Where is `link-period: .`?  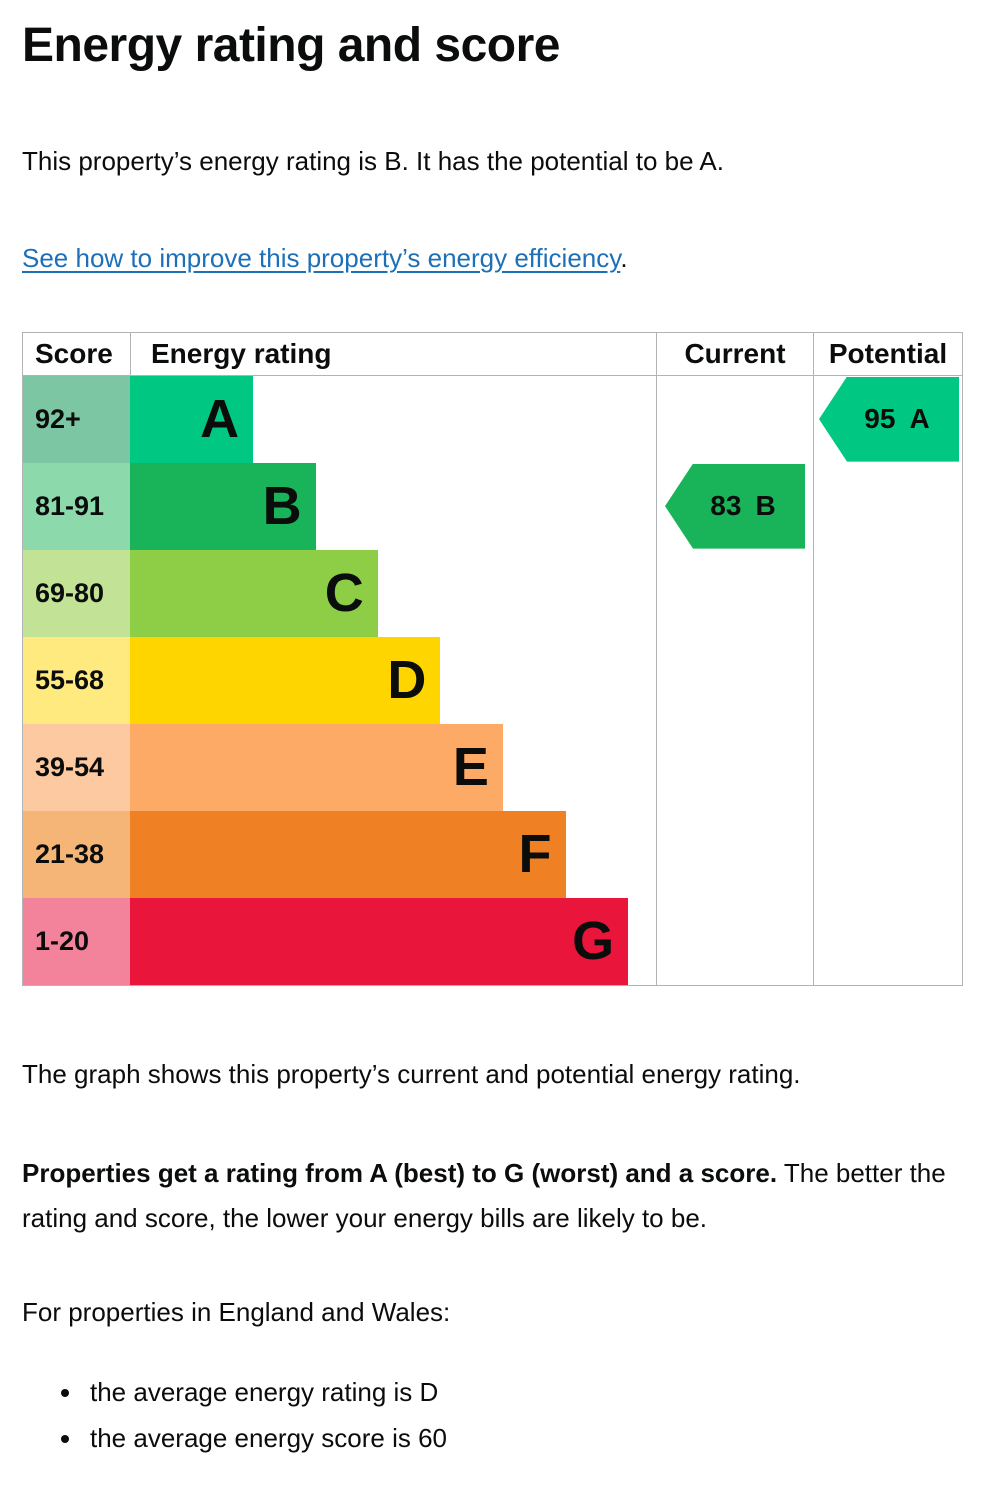
link-period: . is located at coordinates (624, 257).